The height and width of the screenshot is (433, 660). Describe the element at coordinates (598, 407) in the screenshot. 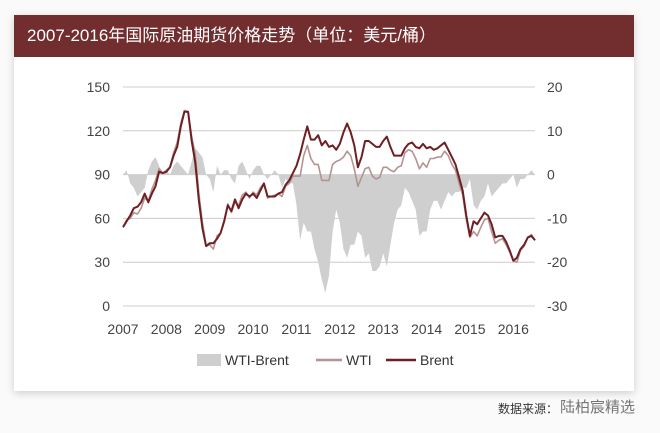

I see `watermark: 陆柏宸精选` at that location.